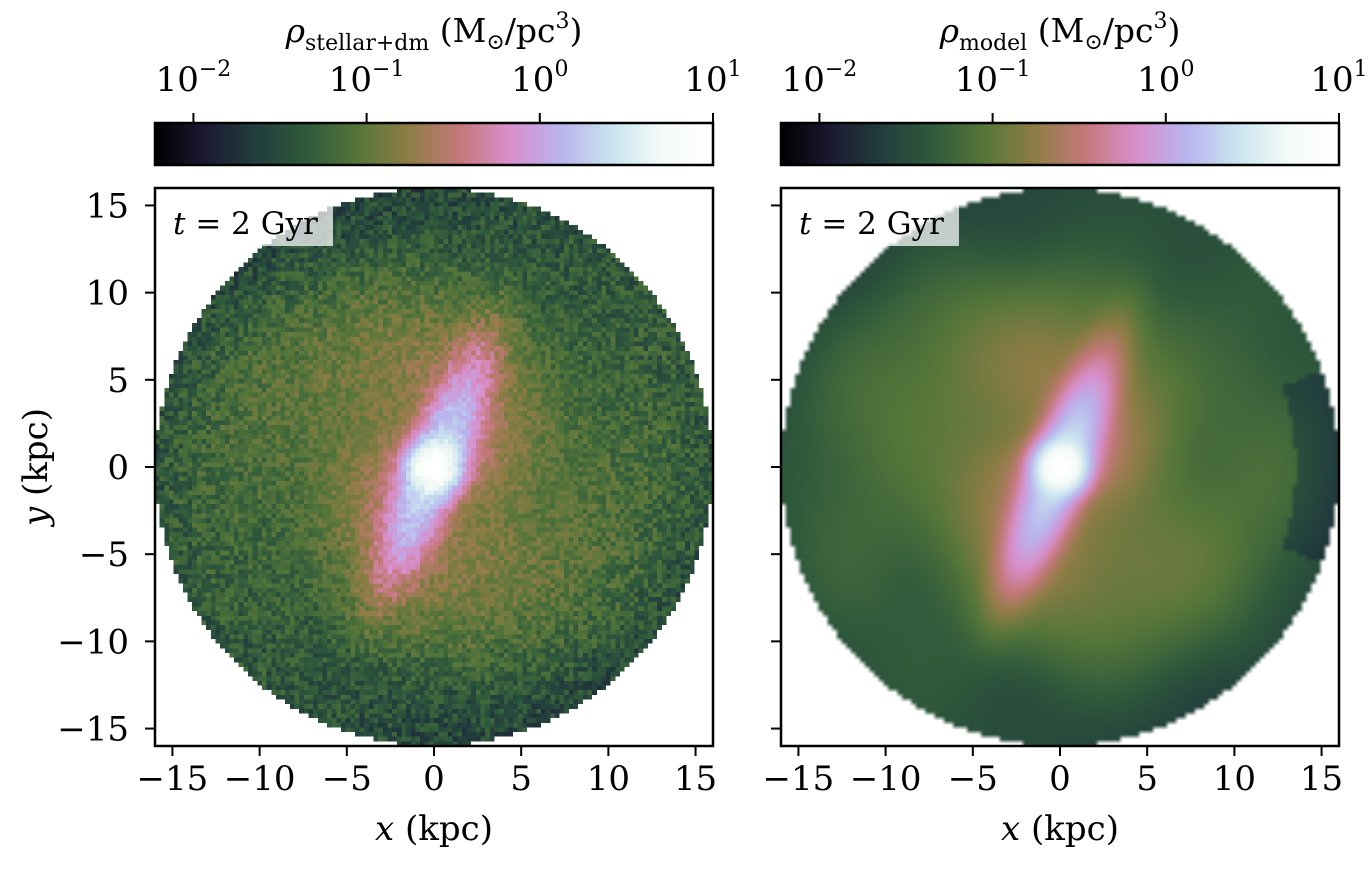 This screenshot has height=877, width=1370. Describe the element at coordinates (104, 555) in the screenshot. I see `y-tick-label: −5` at that location.